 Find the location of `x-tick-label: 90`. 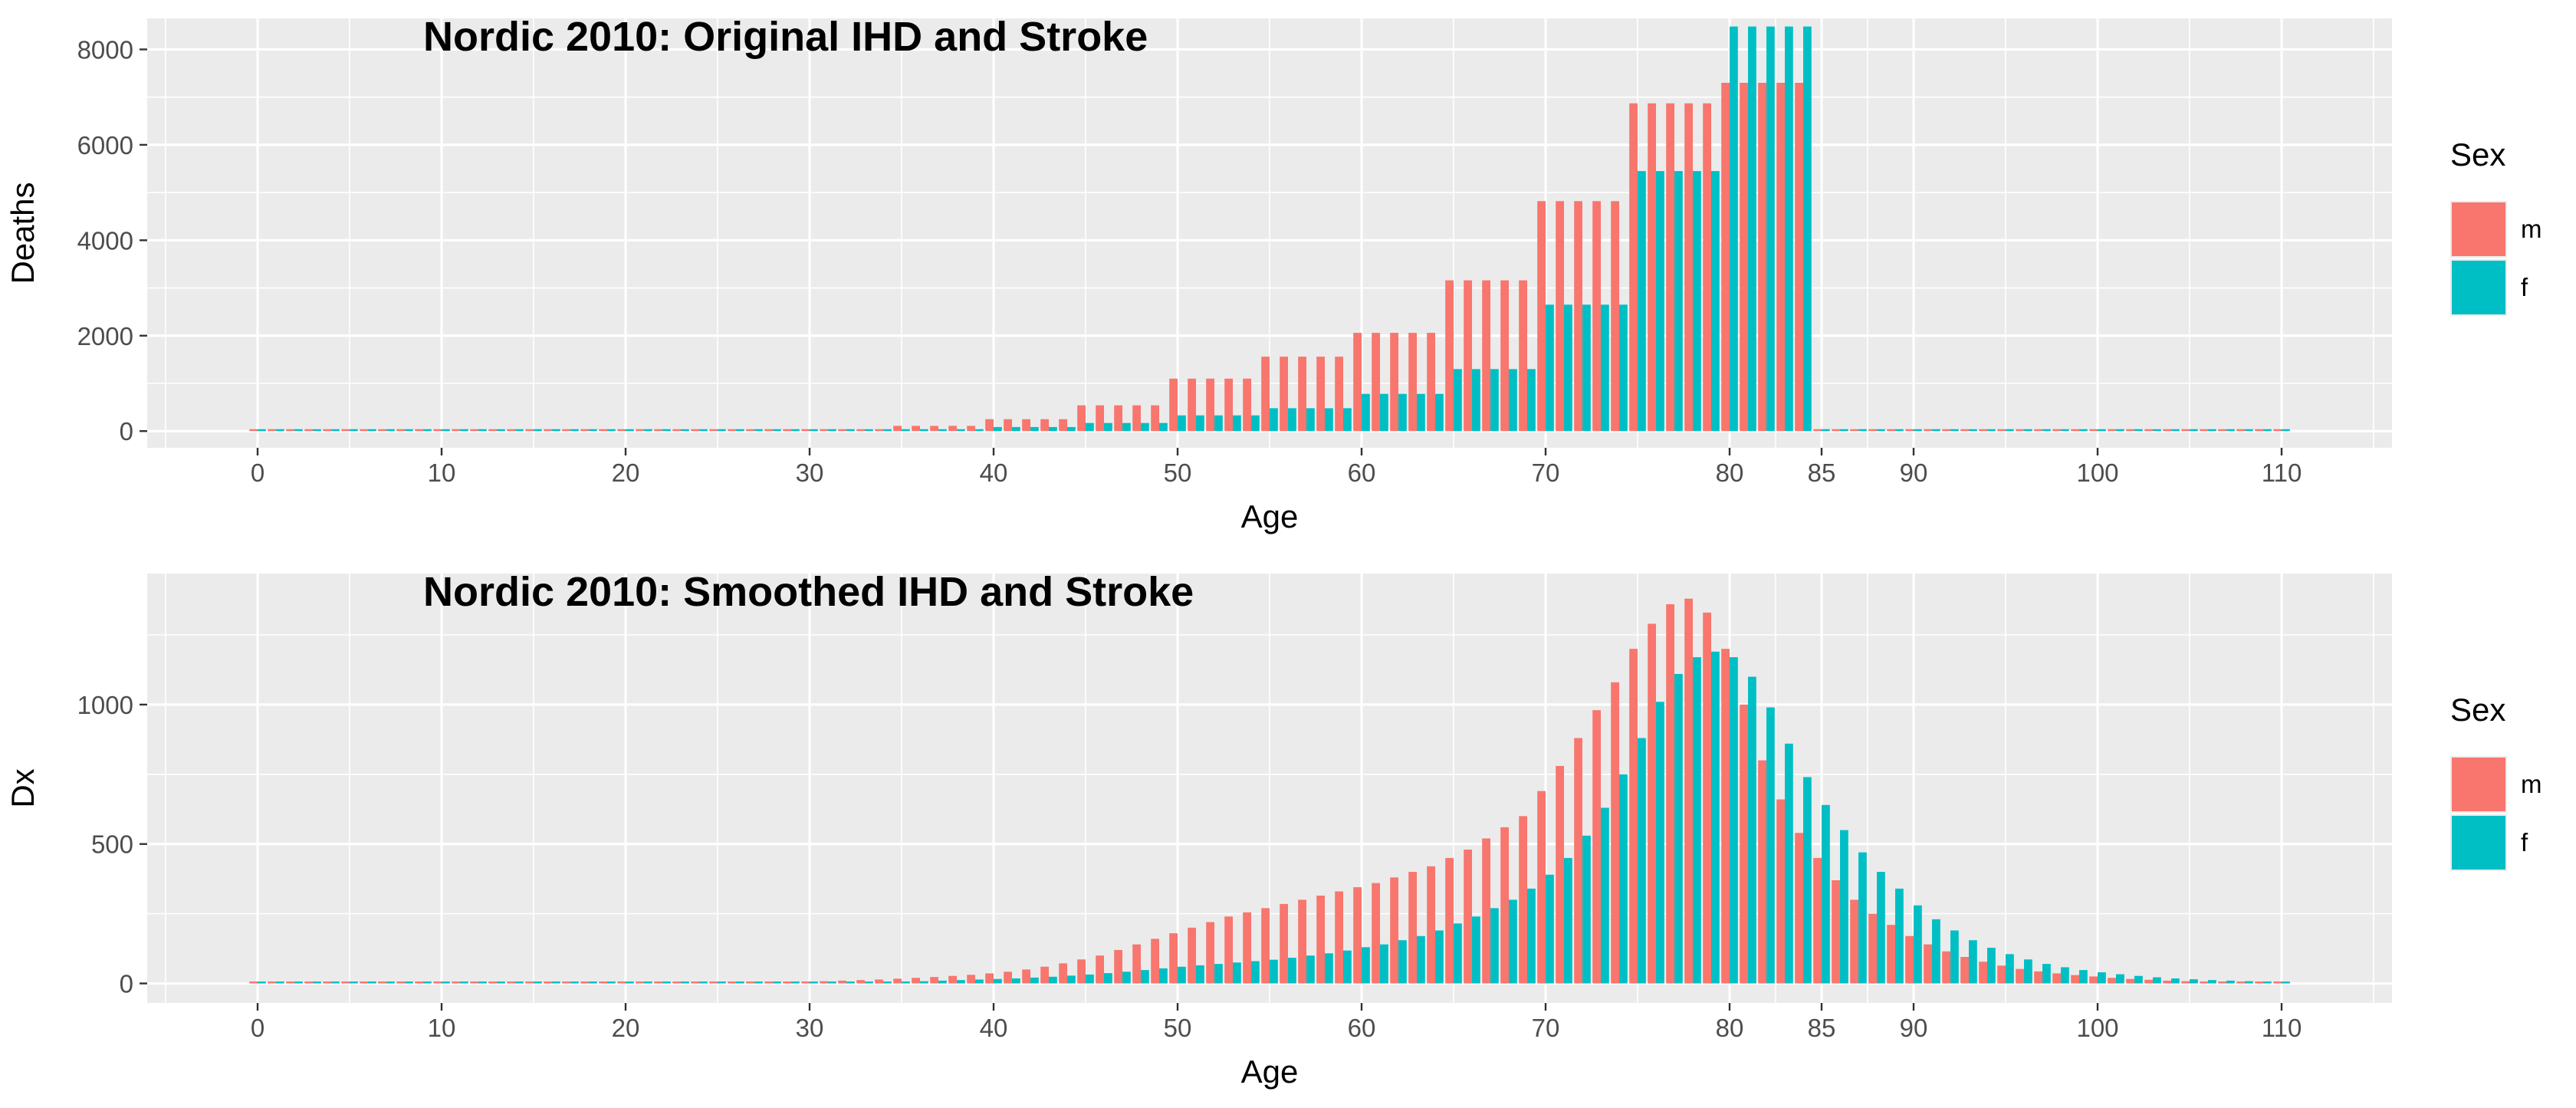

x-tick-label: 90 is located at coordinates (1914, 473).